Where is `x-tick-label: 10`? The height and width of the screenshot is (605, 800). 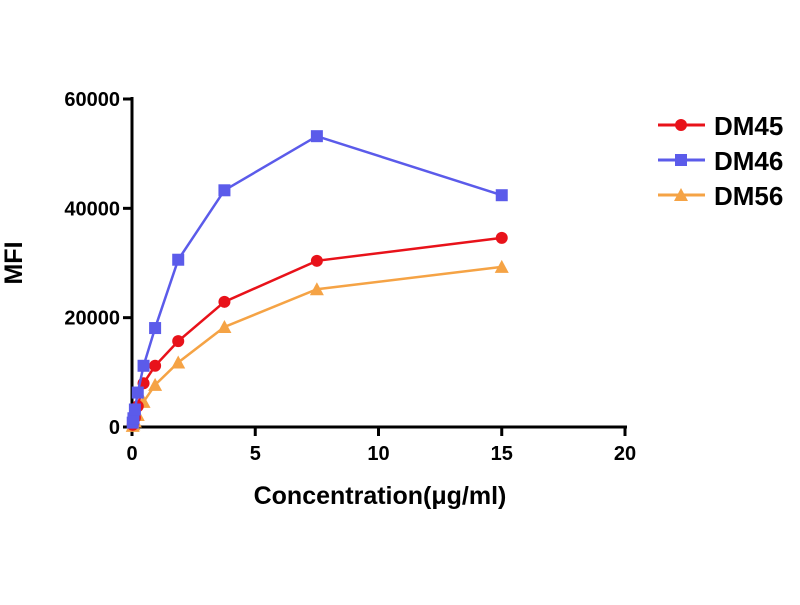
x-tick-label: 10 is located at coordinates (378, 454).